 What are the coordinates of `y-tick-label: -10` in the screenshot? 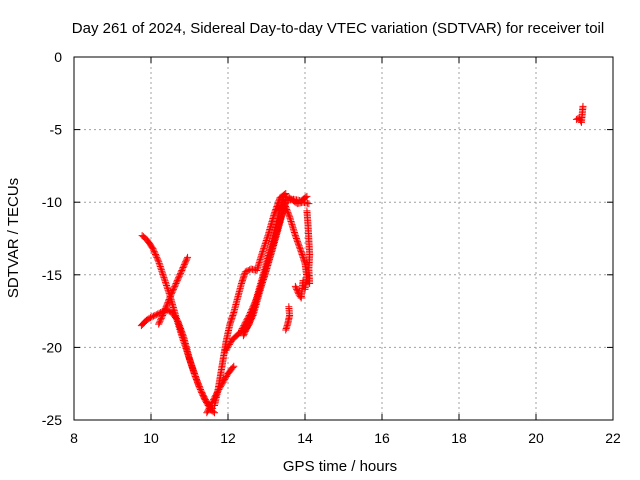 It's located at (52, 202).